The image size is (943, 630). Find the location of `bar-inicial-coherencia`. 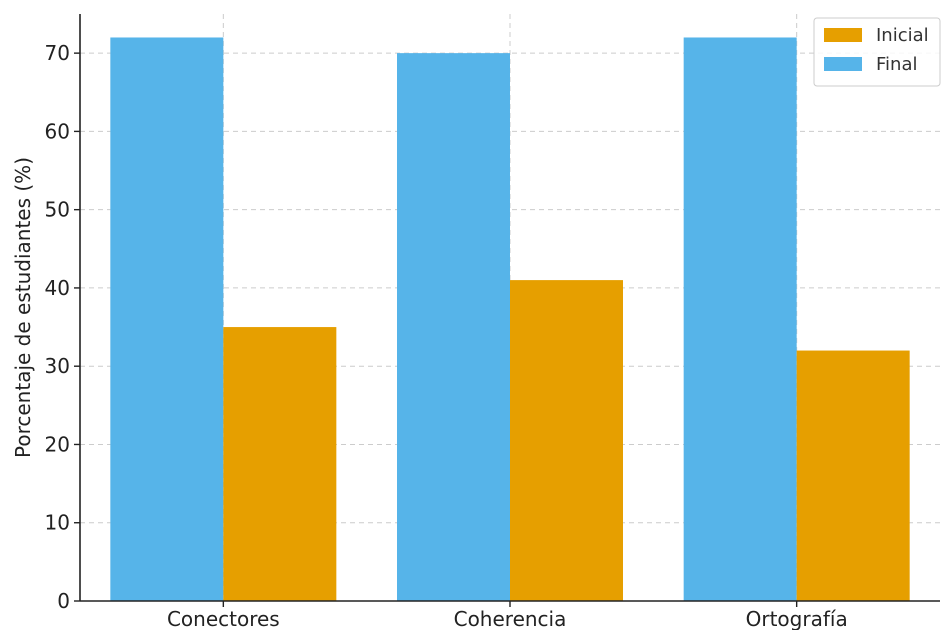

bar-inicial-coherencia is located at coordinates (566, 440).